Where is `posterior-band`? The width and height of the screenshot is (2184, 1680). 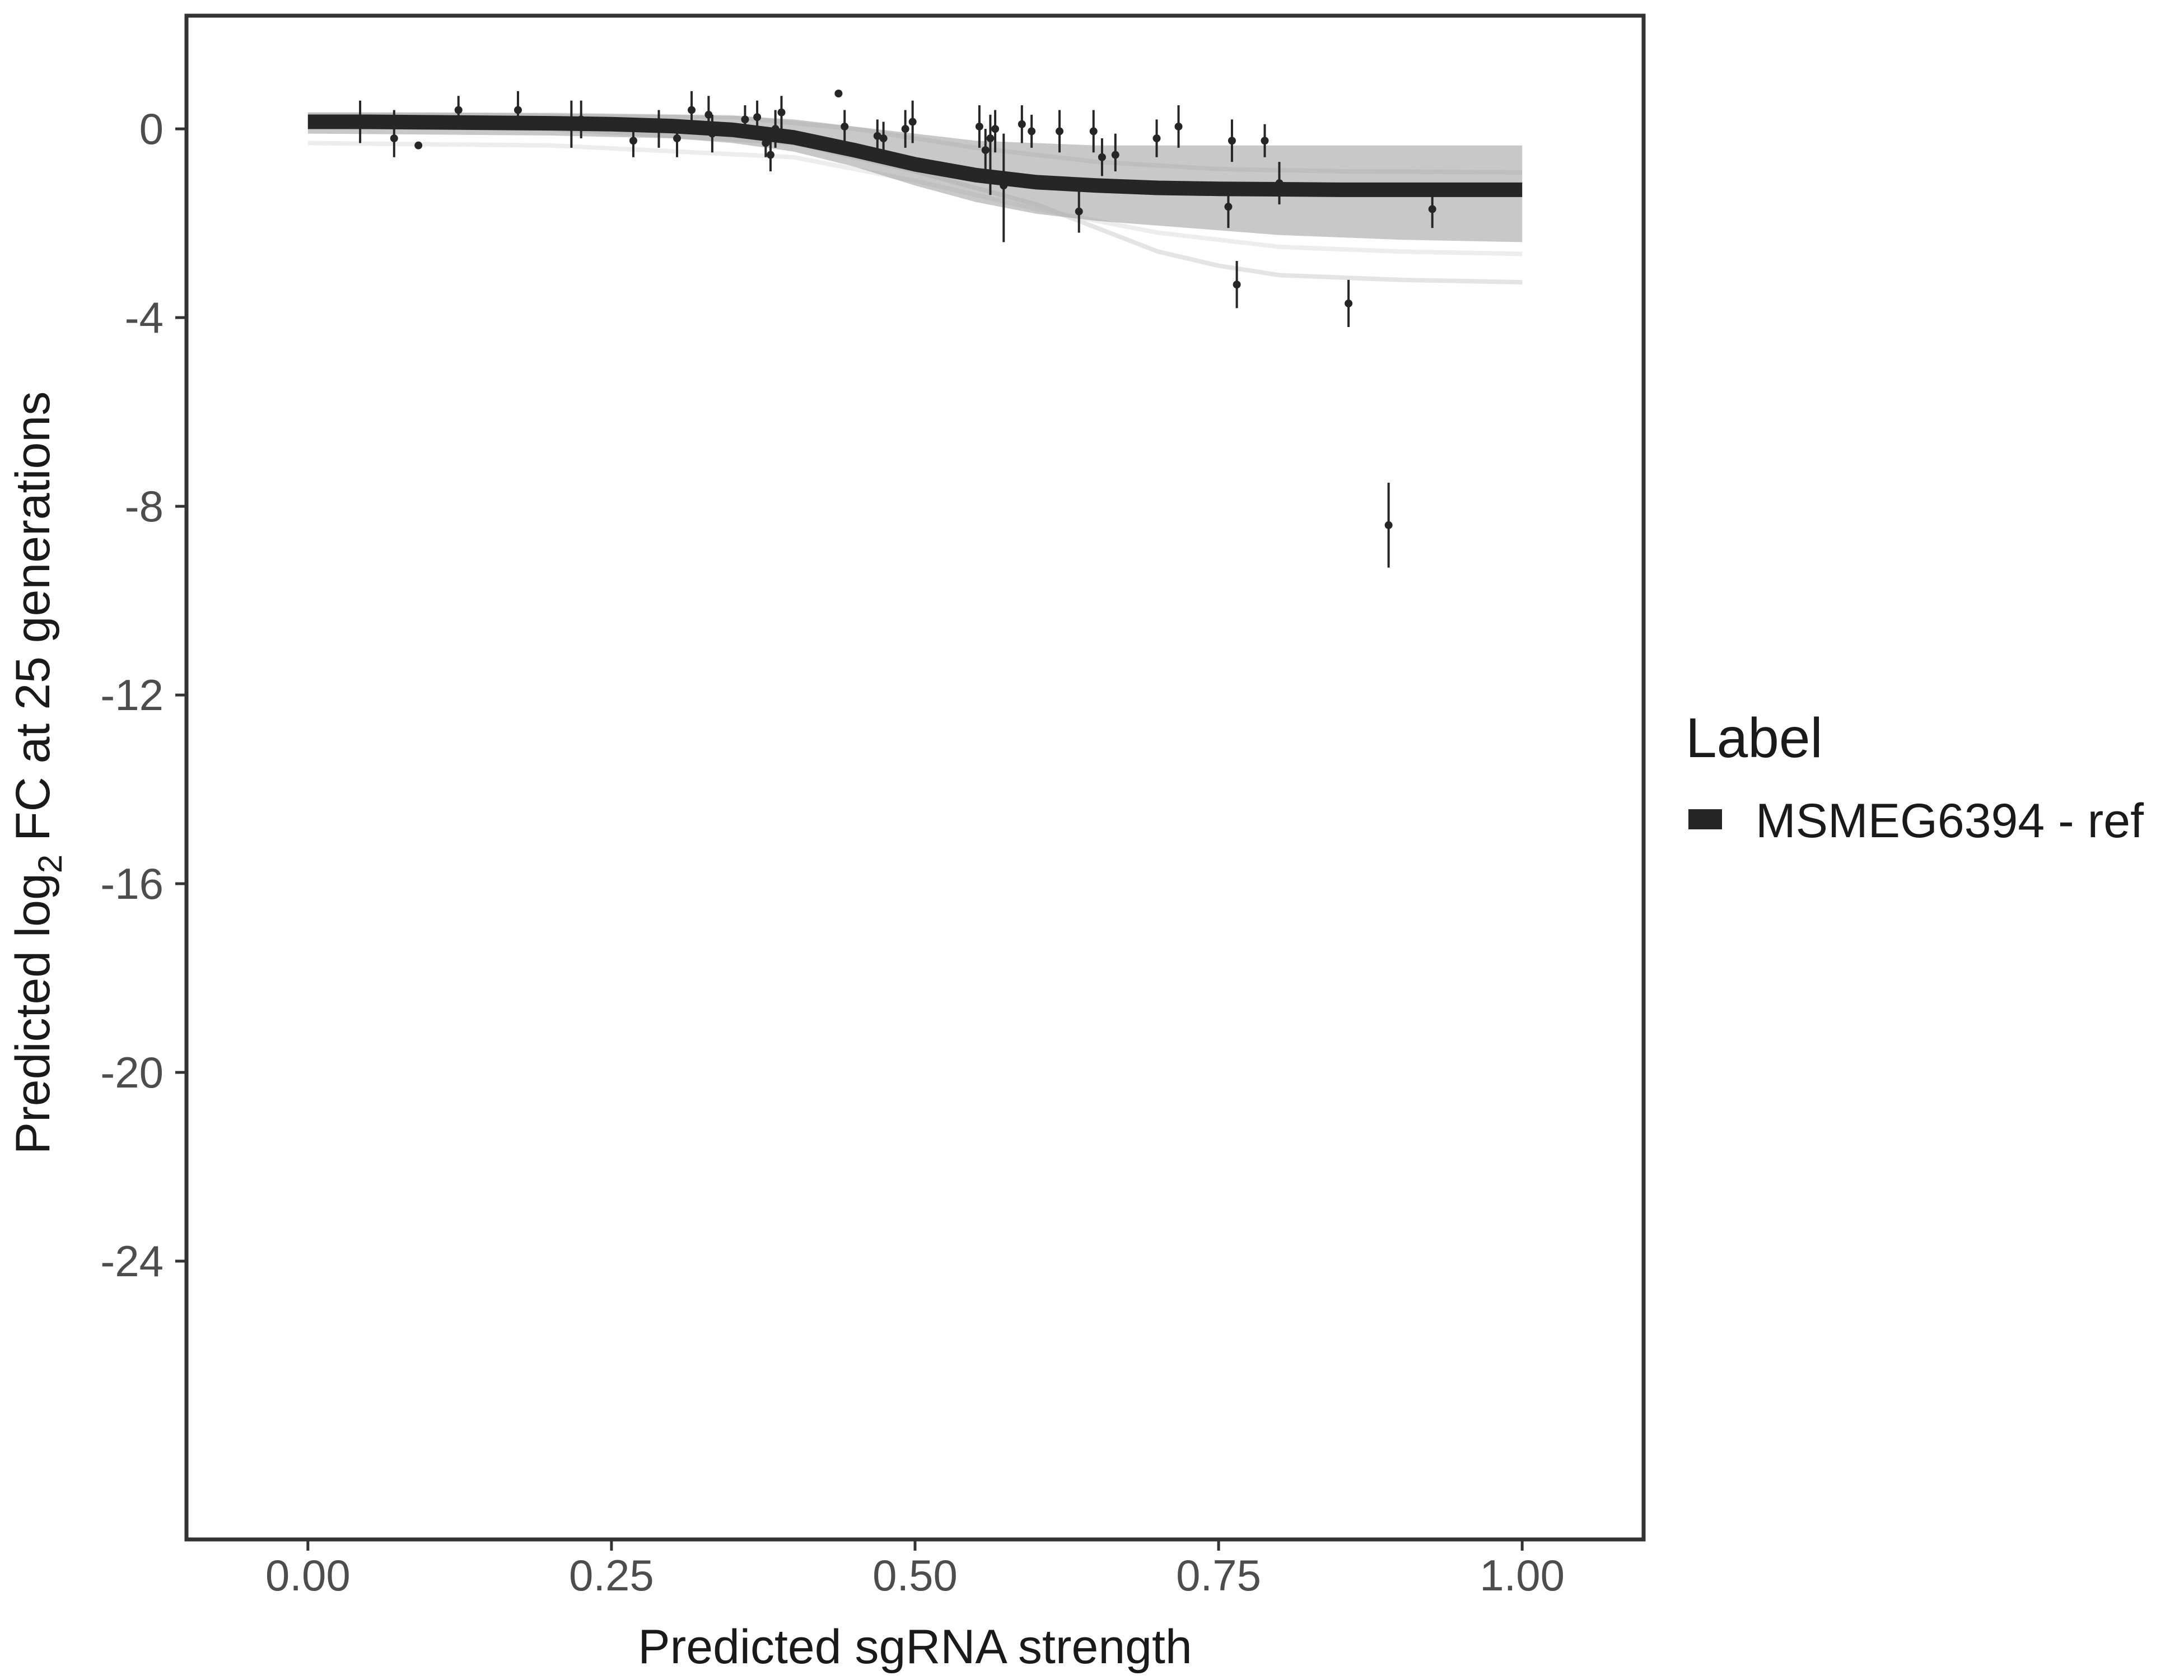 posterior-band is located at coordinates (915, 177).